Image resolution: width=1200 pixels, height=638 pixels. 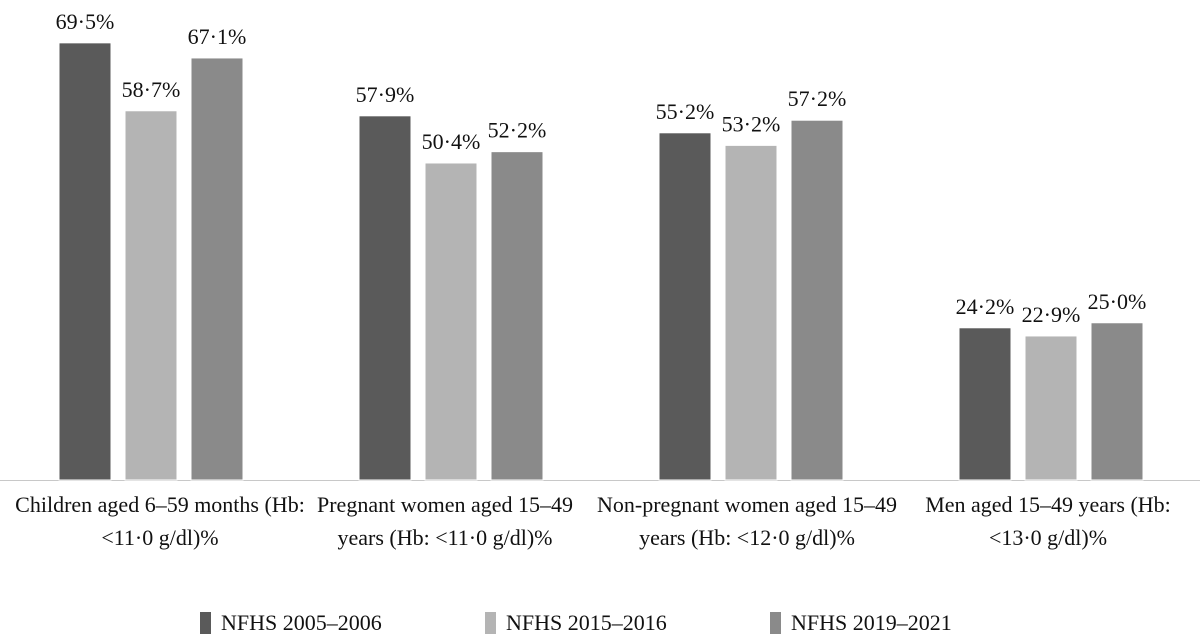 I want to click on legend-item-2015-2016: NFHS 2015–2016, so click(x=576, y=623).